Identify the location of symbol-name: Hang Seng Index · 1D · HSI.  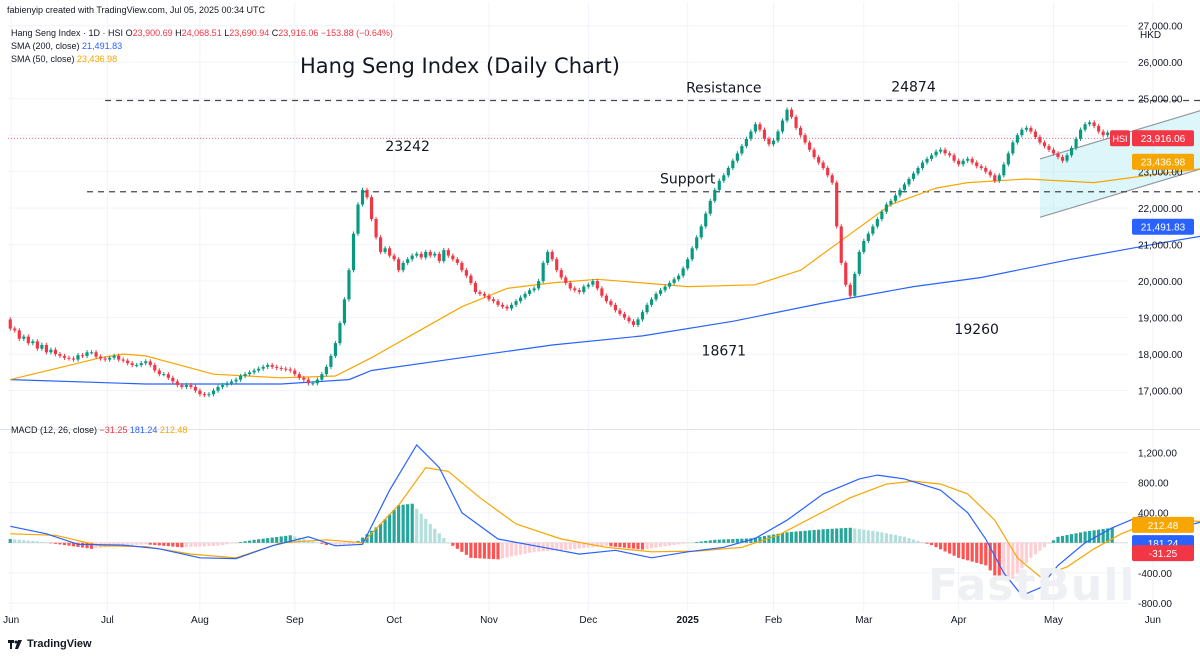
(67, 33).